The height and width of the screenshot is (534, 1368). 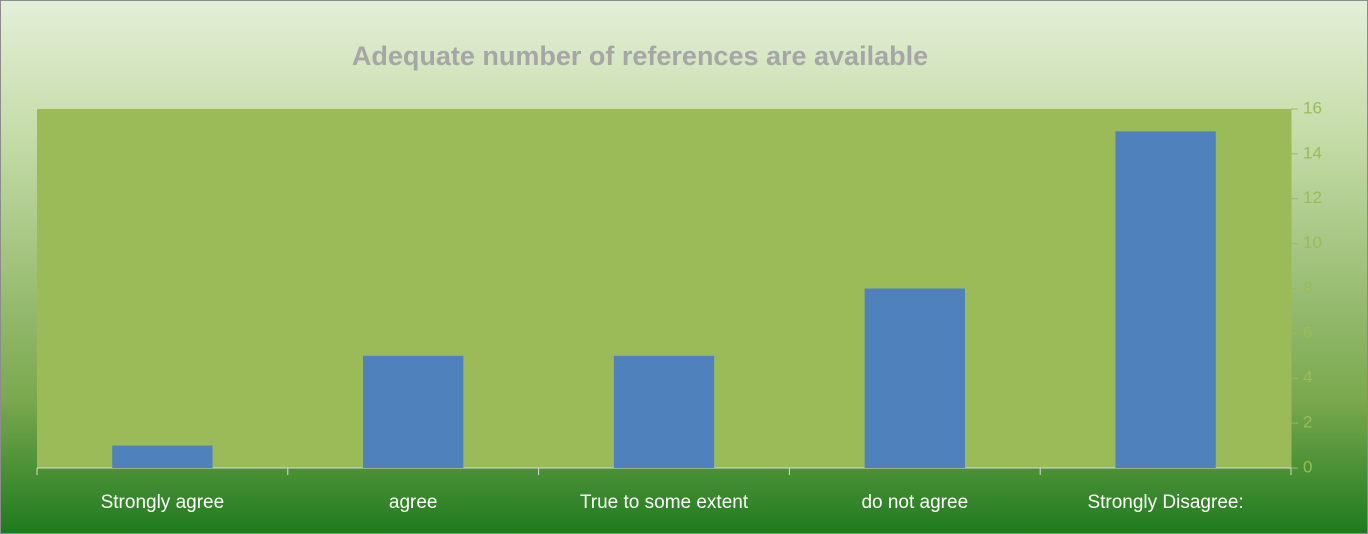 I want to click on y-tick-label: 16, so click(x=1312, y=107).